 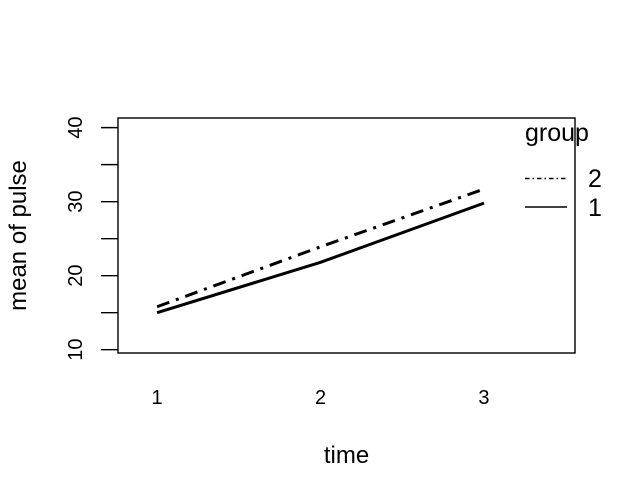 What do you see at coordinates (76, 238) in the screenshot?
I see `y-axis-tick-labels: 10 20 30 40` at bounding box center [76, 238].